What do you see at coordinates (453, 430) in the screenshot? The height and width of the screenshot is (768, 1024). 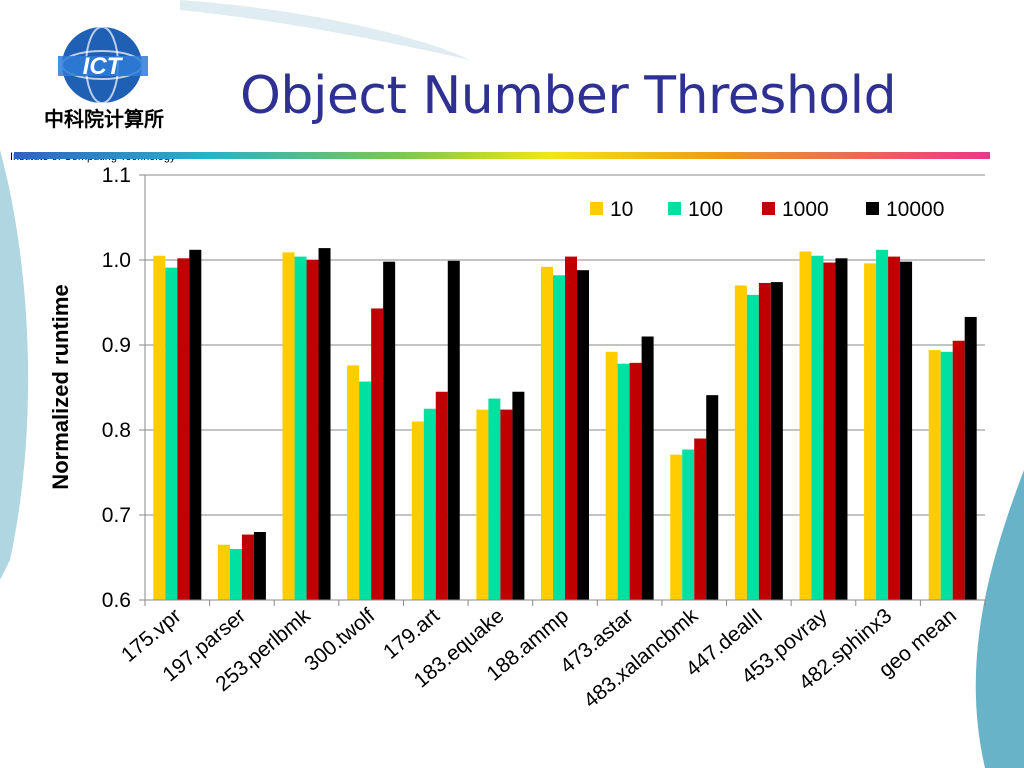 I see `bar-10000-179.art` at bounding box center [453, 430].